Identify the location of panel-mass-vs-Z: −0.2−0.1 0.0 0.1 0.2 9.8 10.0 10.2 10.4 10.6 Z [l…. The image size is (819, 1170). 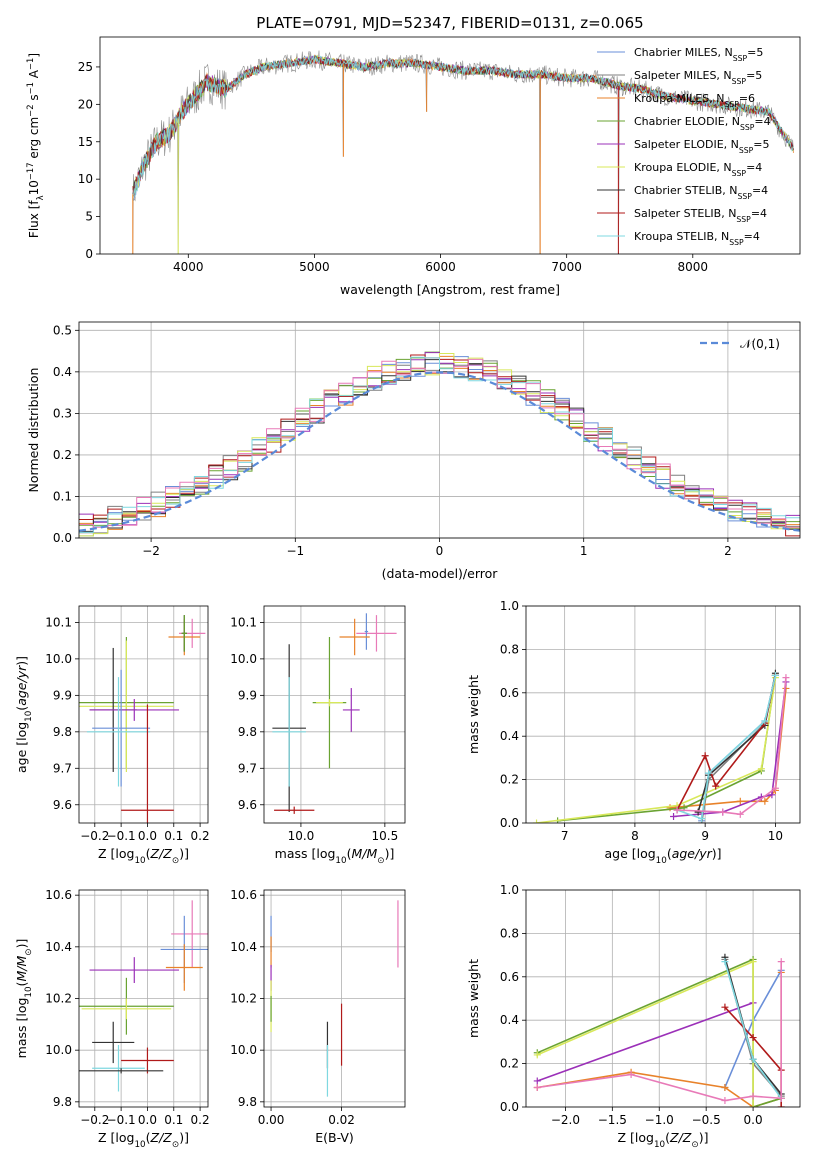
(112, 1019).